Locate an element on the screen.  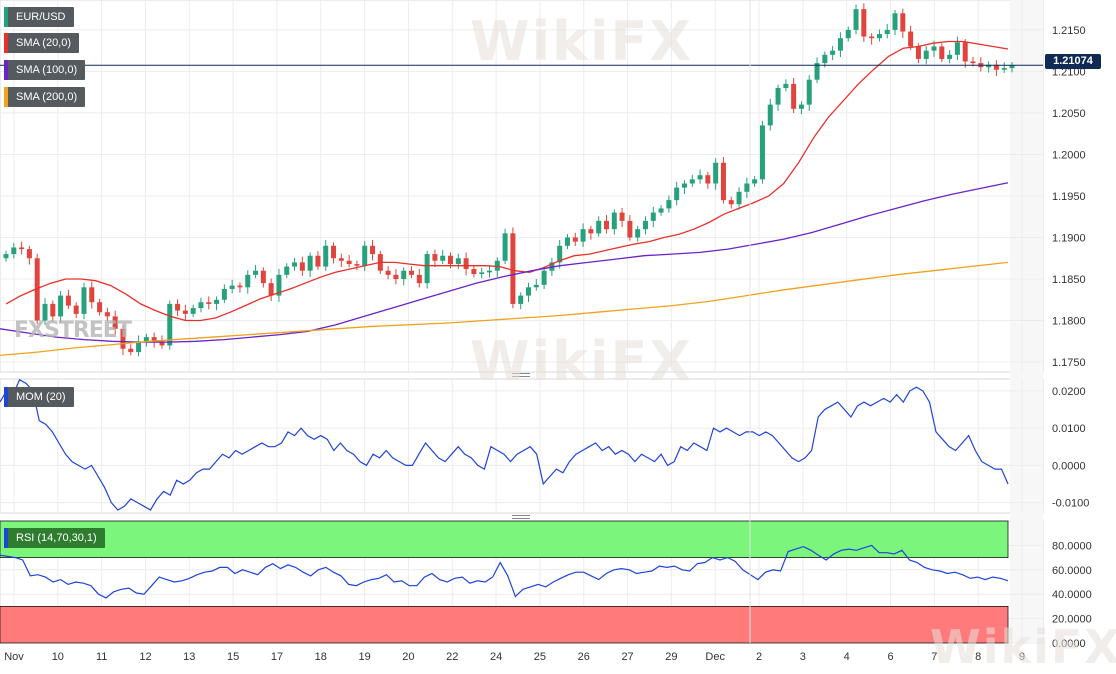
watermark-wikifx-2: WikiFX is located at coordinates (582, 361).